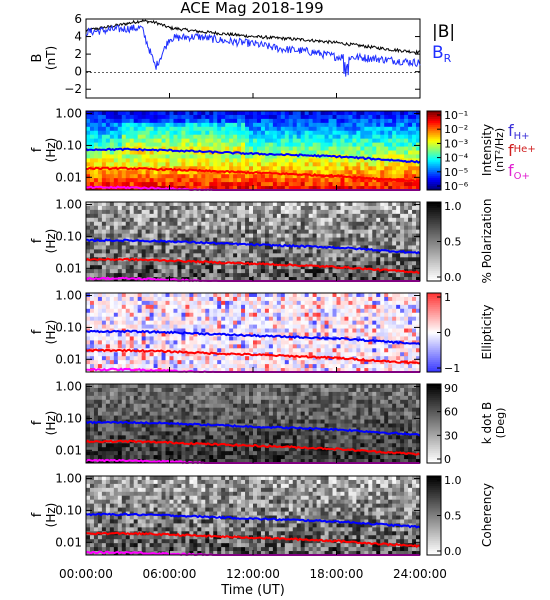 This screenshot has height=600, width=550. What do you see at coordinates (253, 246) in the screenshot?
I see `polarization-line-fH+` at bounding box center [253, 246].